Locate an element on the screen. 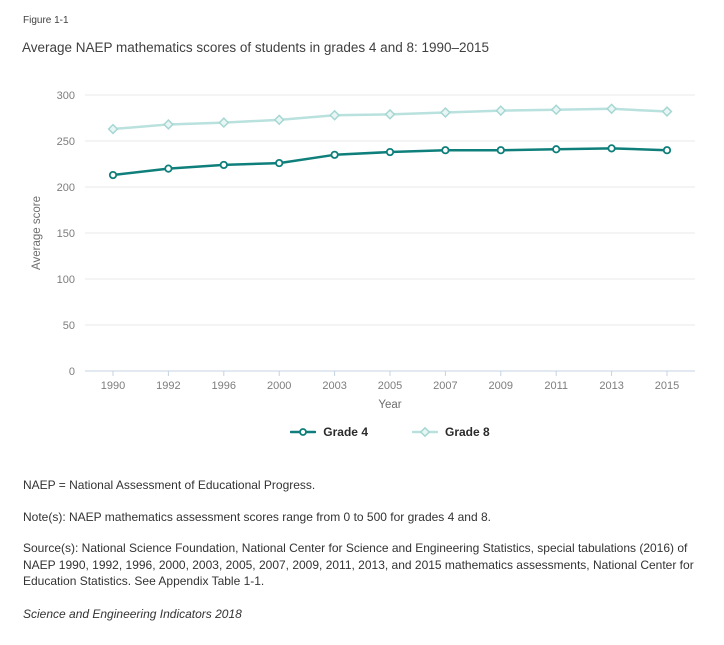 Image resolution: width=724 pixels, height=645 pixels. x-axis-tick-label: 1990 is located at coordinates (113, 386).